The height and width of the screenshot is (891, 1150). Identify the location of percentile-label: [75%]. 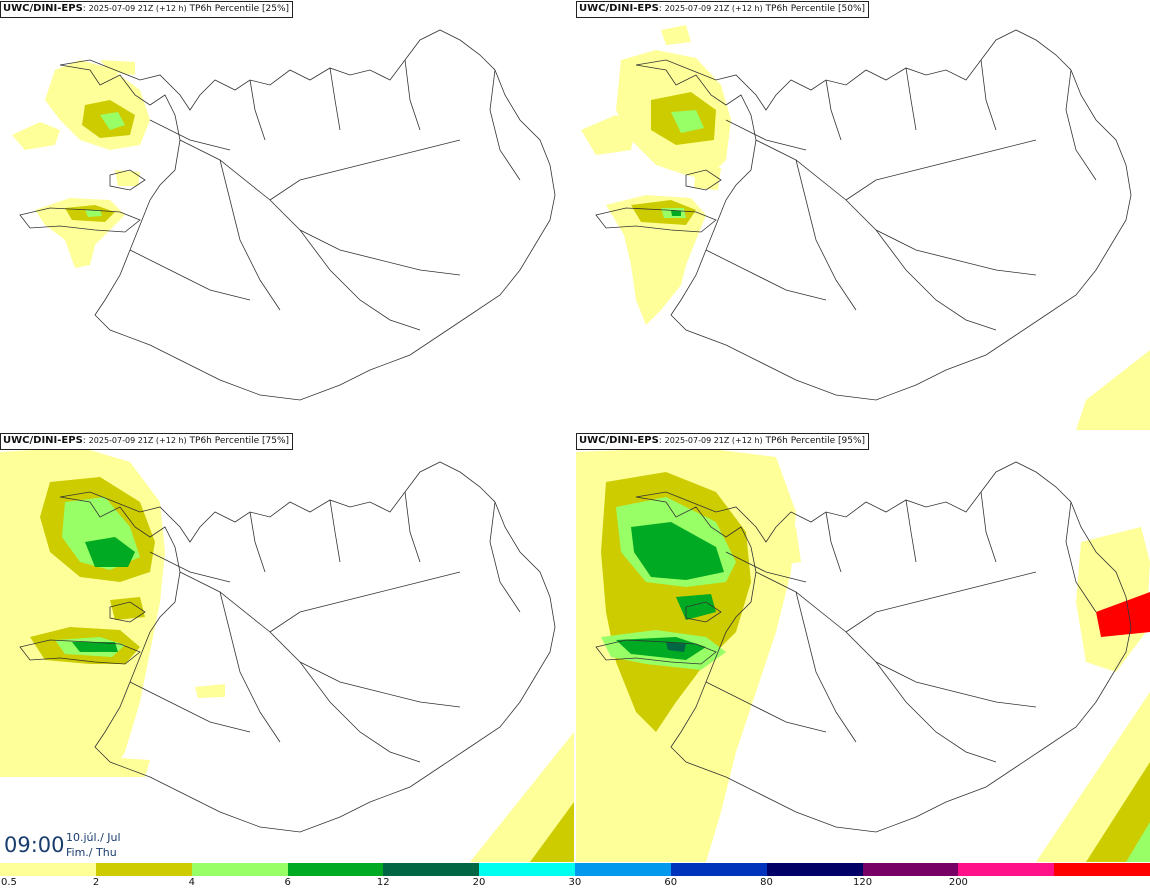
(276, 441).